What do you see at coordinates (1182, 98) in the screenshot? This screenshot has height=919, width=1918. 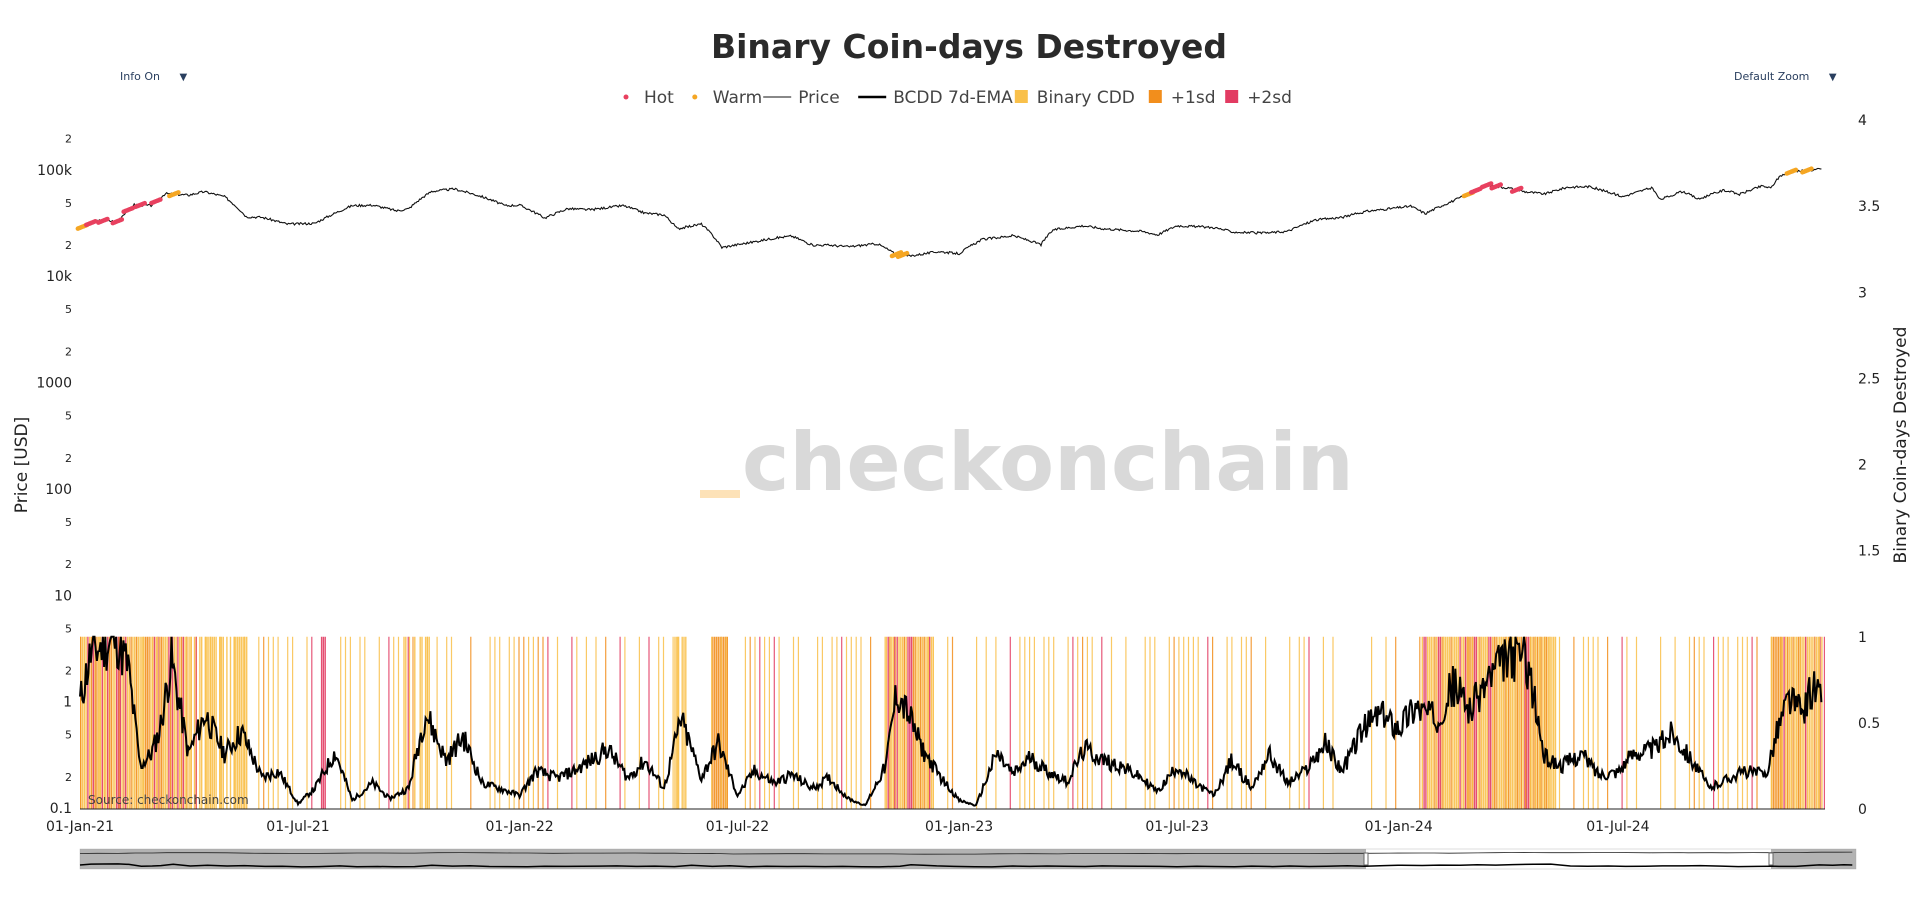 I see `legend-item--1sd: +1sd` at bounding box center [1182, 98].